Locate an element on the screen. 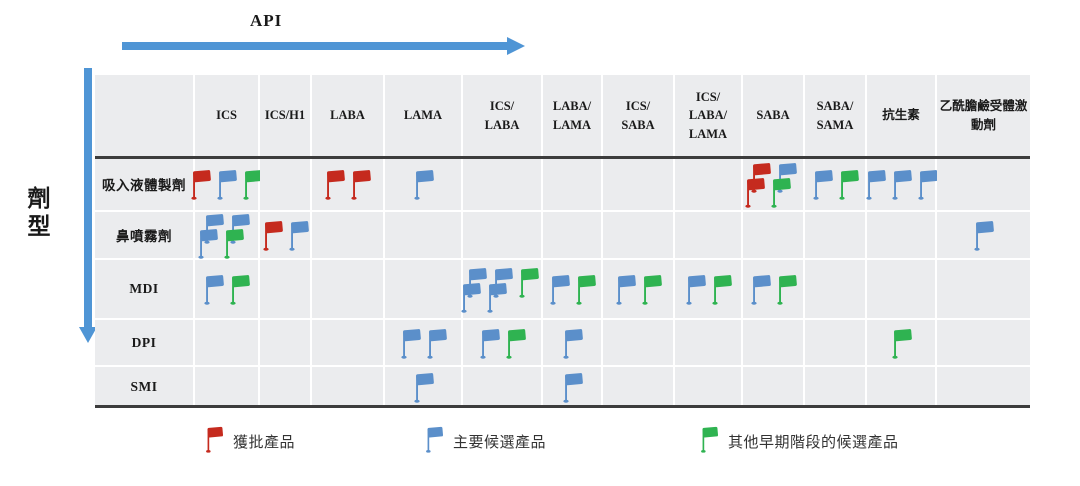 This screenshot has height=486, width=1080. y-axis-arrow-icon is located at coordinates (88, 205).